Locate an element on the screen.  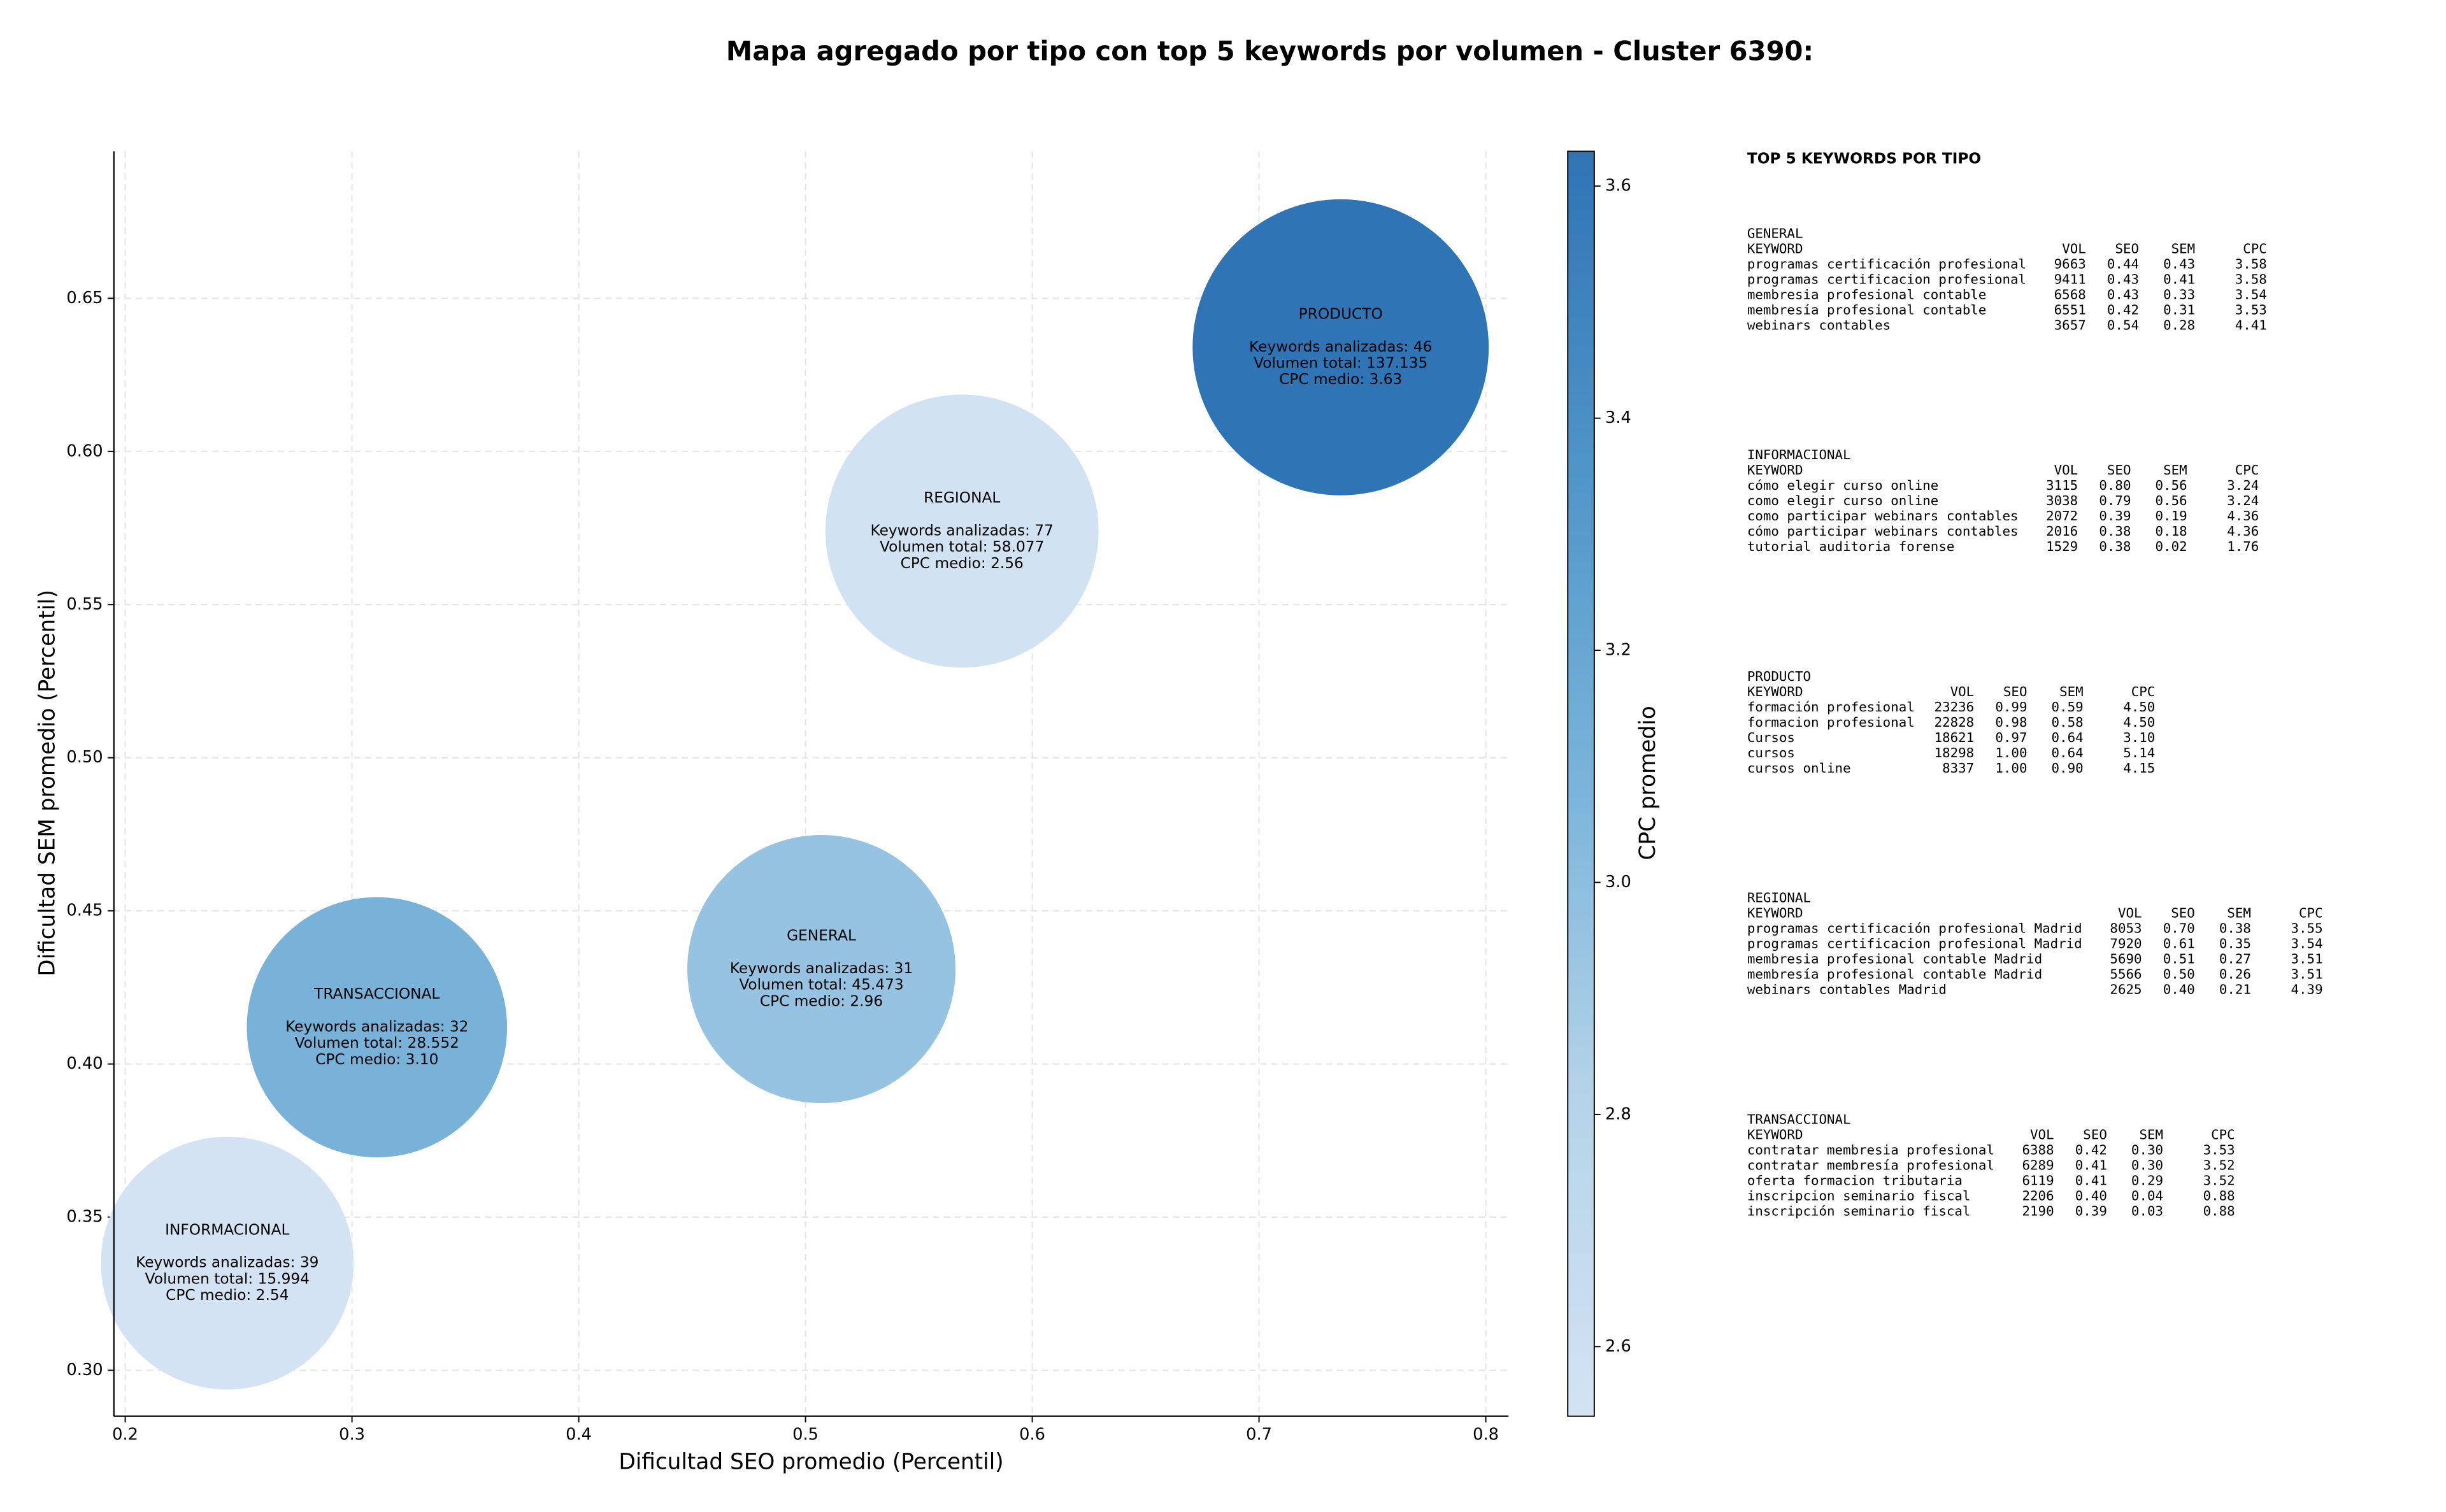
bubble-annotation: CPC medio: 3.10 is located at coordinates (376, 1059).